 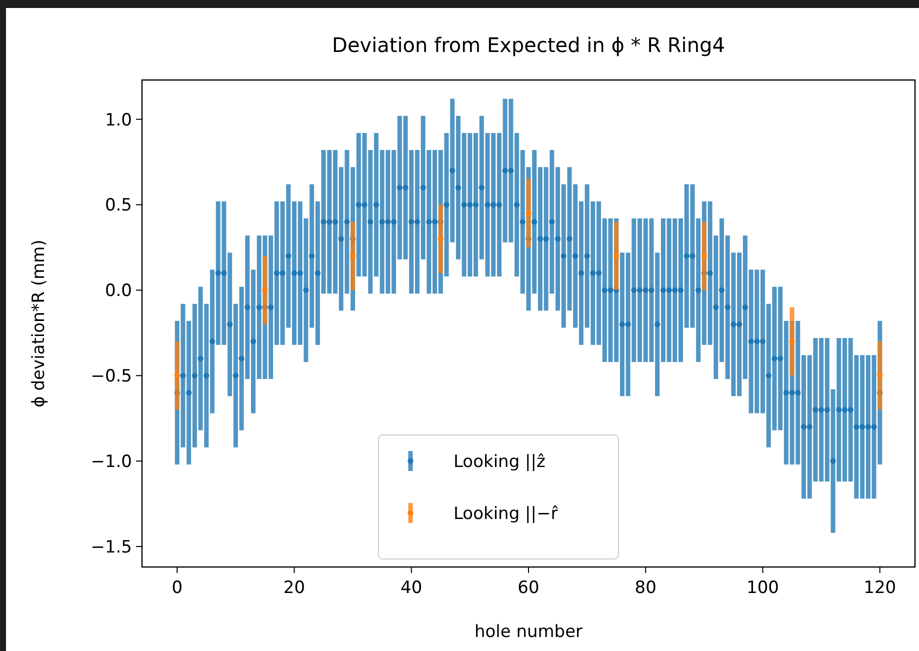 What do you see at coordinates (294, 588) in the screenshot?
I see `x-tick-label: 20` at bounding box center [294, 588].